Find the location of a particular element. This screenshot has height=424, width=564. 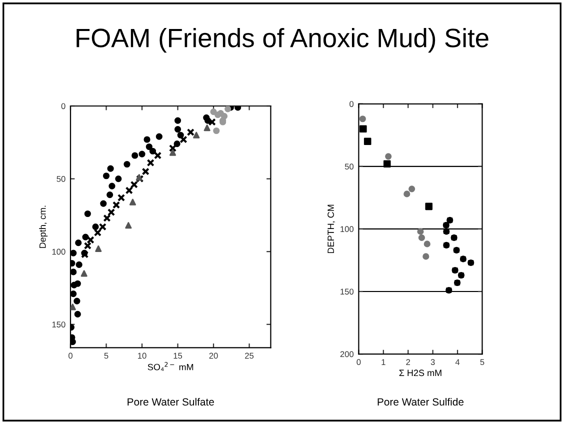

y-axis-title: Depth, cm. is located at coordinates (43, 227).